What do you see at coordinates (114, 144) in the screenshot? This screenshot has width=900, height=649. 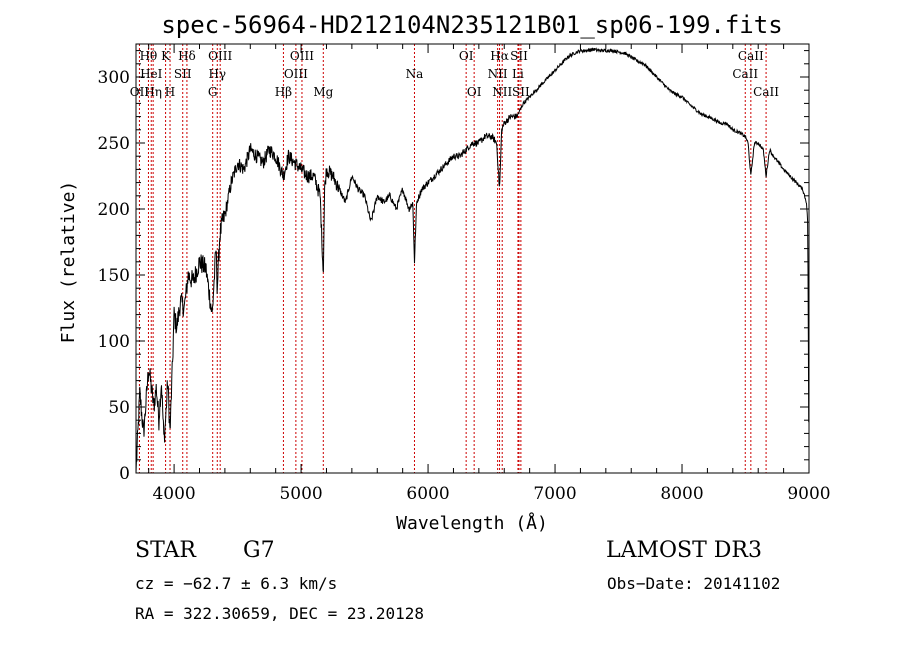 I see `y-tick-label: 250` at bounding box center [114, 144].